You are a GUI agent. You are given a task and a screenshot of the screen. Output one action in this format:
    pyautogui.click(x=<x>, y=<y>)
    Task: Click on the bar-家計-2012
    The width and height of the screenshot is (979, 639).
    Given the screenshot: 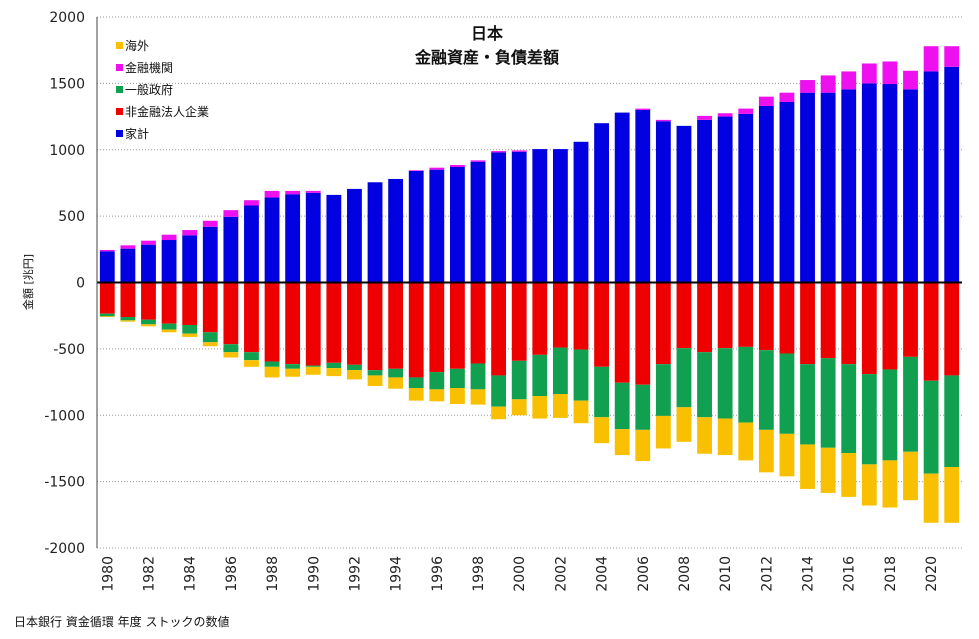 What is the action you would take?
    pyautogui.click(x=766, y=194)
    